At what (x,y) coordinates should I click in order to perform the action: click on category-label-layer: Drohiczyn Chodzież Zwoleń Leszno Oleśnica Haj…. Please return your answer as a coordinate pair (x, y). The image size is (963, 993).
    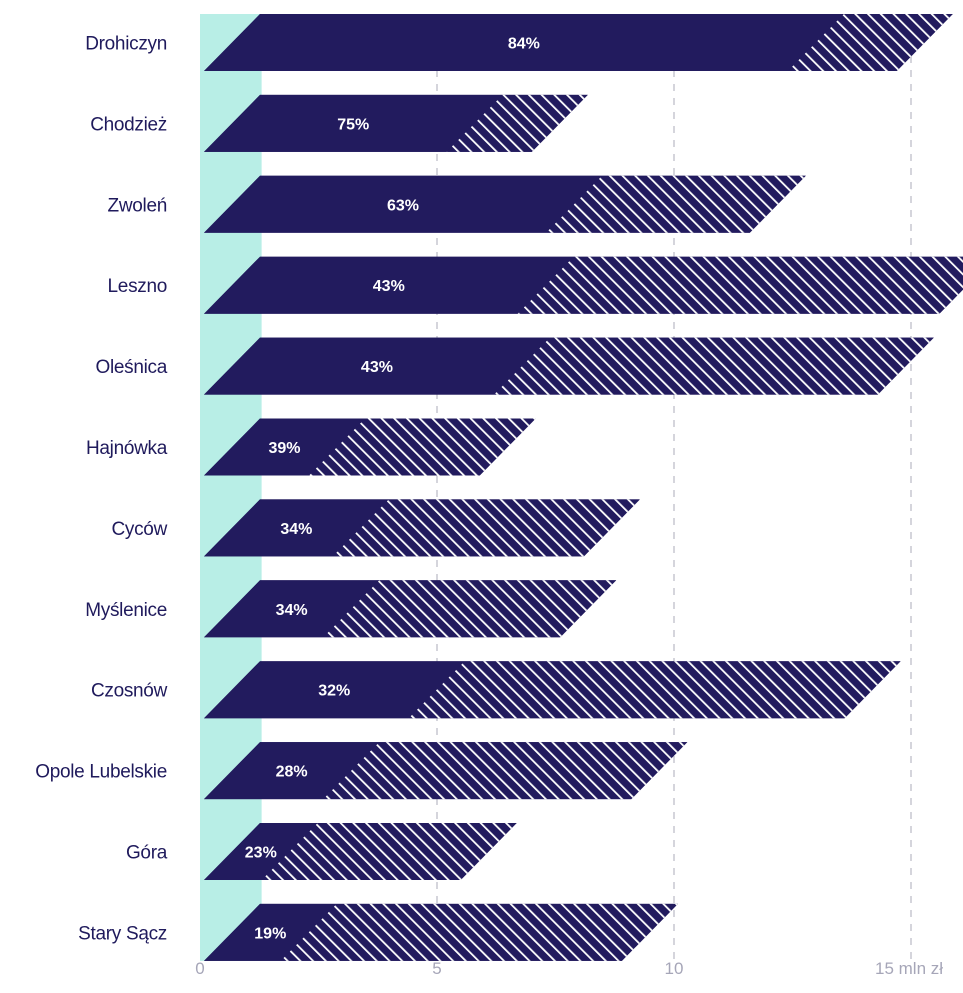
    Looking at the image, I should click on (101, 489).